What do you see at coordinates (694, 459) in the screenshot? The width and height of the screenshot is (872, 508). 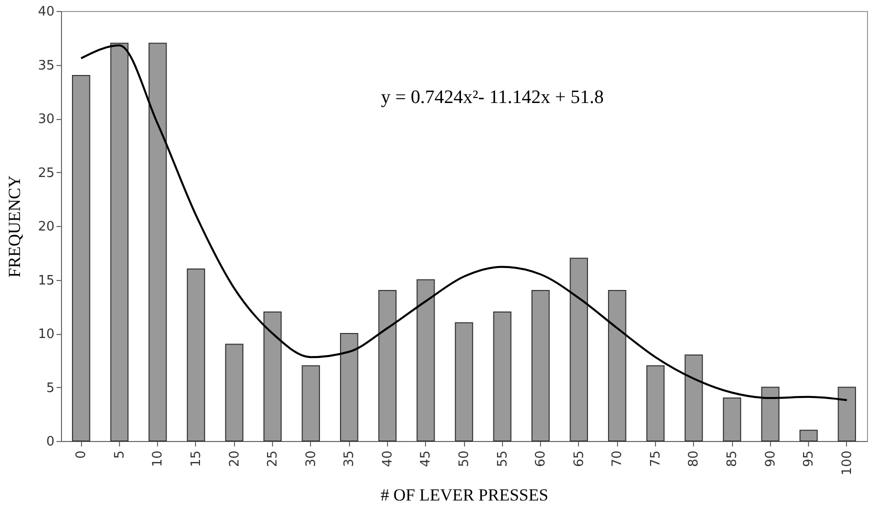 I see `x-tick-label: 80` at bounding box center [694, 459].